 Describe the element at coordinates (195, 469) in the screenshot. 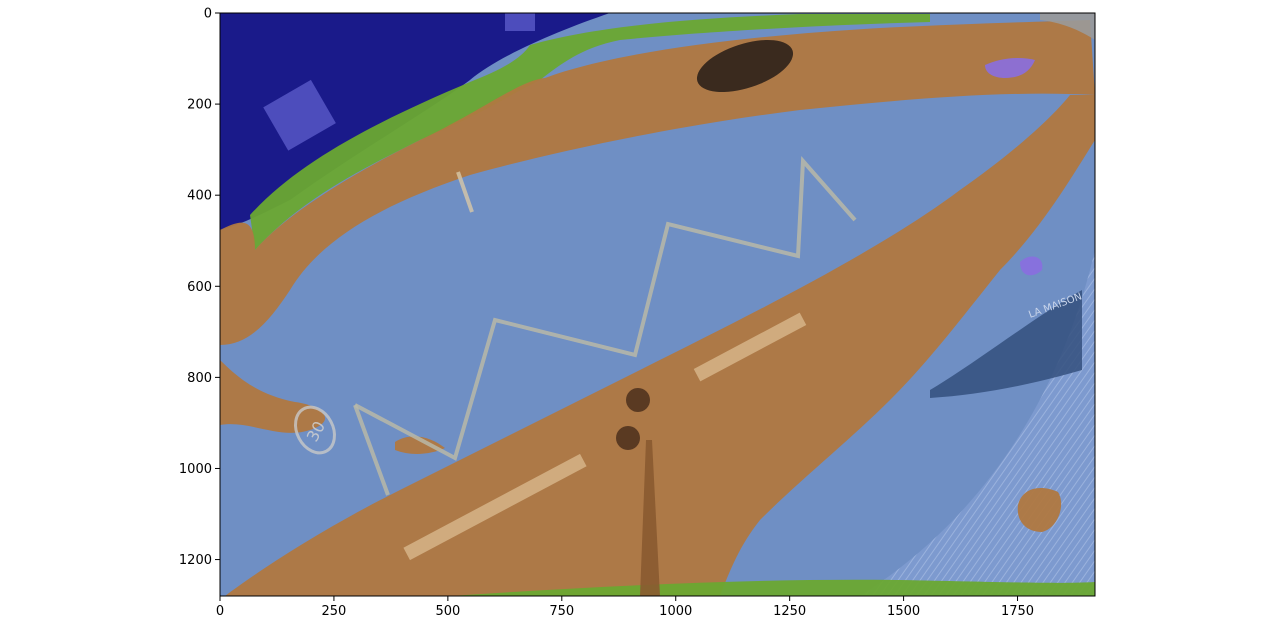

I see `y-tick-label: 1000` at that location.